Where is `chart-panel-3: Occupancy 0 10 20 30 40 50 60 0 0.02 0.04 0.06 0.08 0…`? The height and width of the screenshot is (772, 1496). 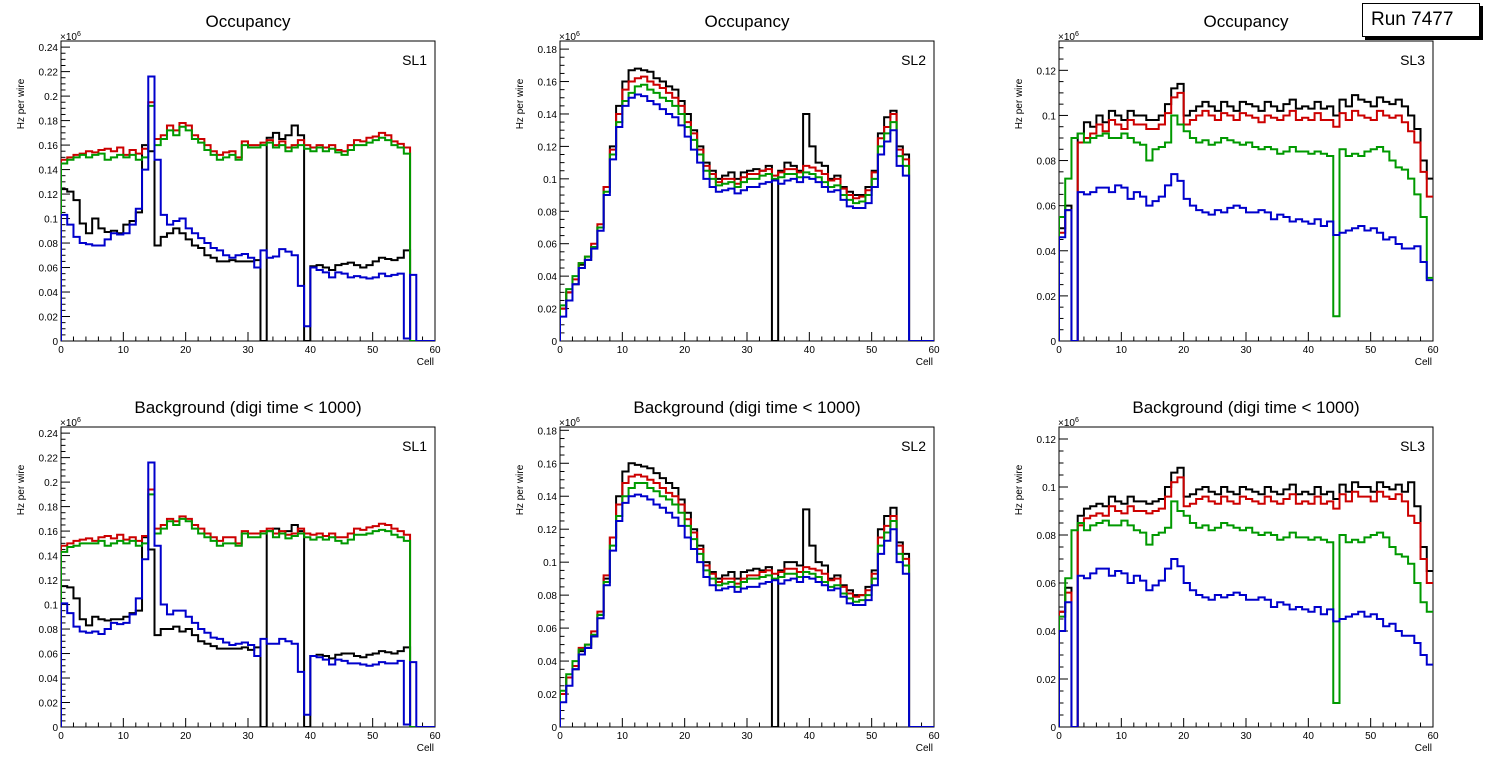 chart-panel-3: Occupancy 0 10 20 30 40 50 60 0 0.02 0.04 0.06 0.08 0… is located at coordinates (1226, 190).